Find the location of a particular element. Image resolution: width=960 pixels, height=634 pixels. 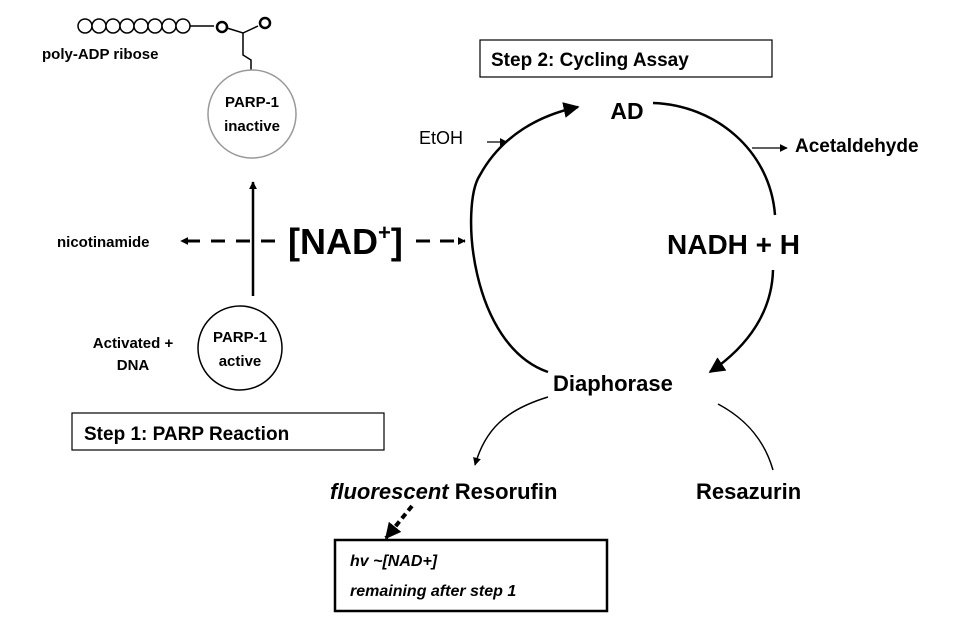

step1-box is located at coordinates (228, 431).